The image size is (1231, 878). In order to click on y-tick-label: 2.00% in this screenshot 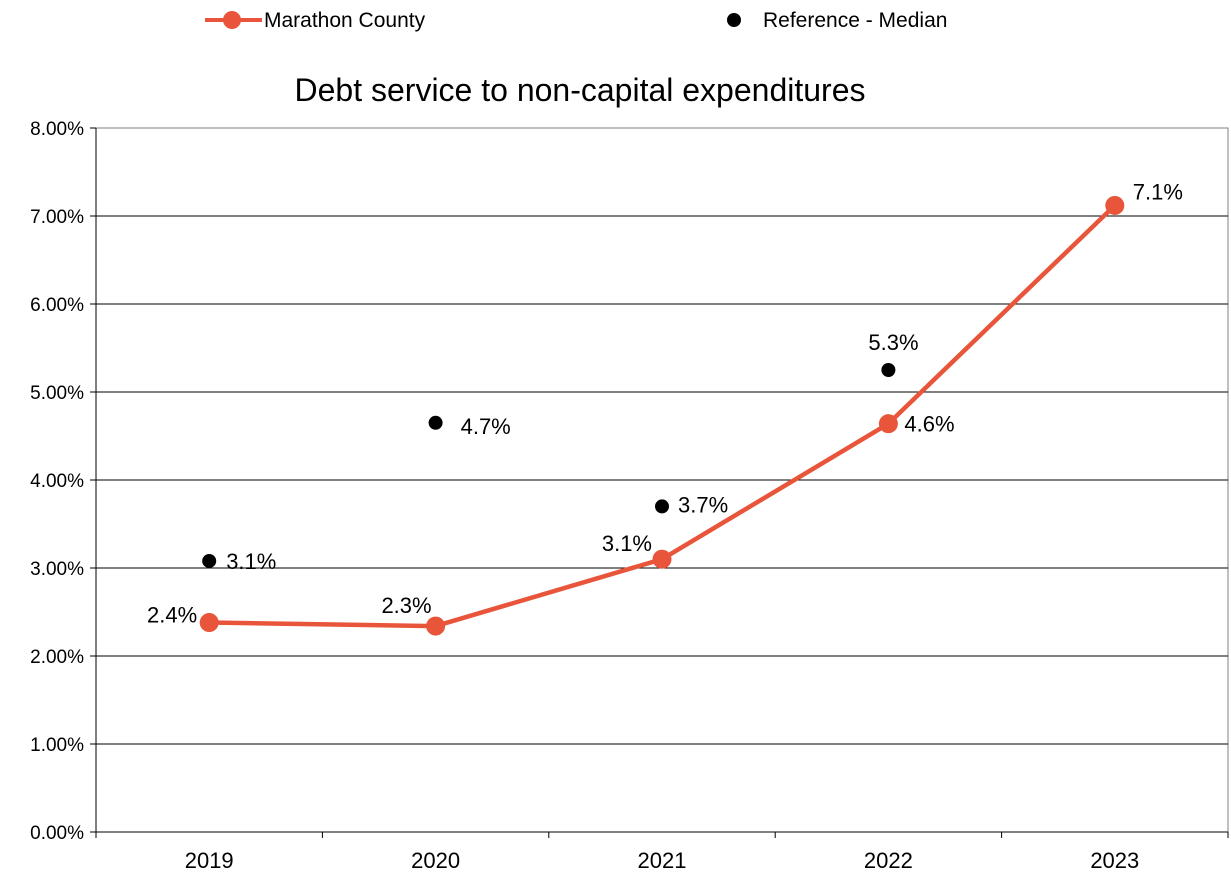, I will do `click(57, 657)`.